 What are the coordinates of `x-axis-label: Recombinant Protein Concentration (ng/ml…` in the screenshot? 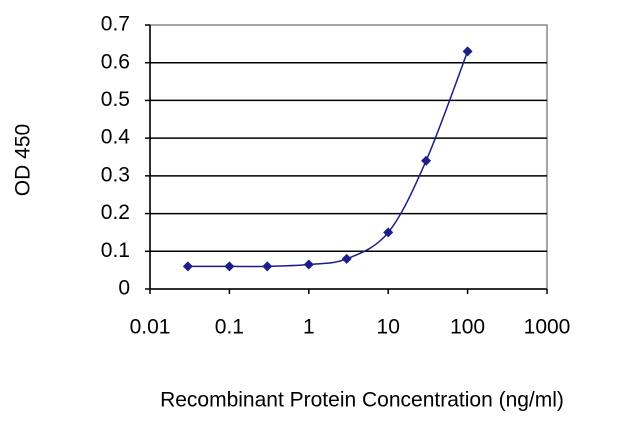 It's located at (362, 400).